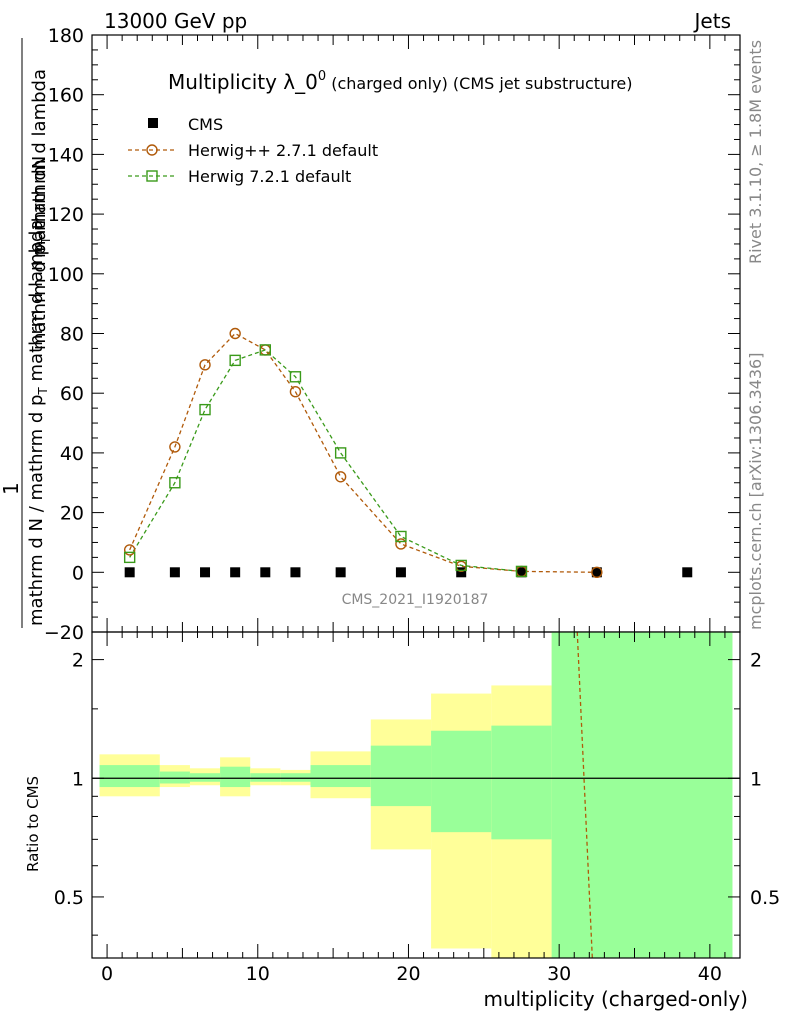  What do you see at coordinates (175, 21) in the screenshot?
I see `energy-label: 13000 GeV pp` at bounding box center [175, 21].